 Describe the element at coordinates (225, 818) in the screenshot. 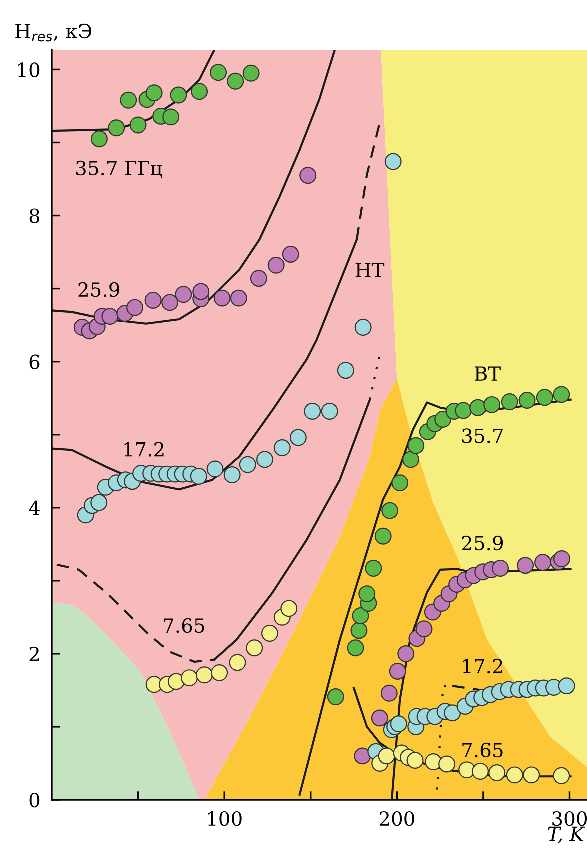

I see `x-tick-label: 100` at that location.